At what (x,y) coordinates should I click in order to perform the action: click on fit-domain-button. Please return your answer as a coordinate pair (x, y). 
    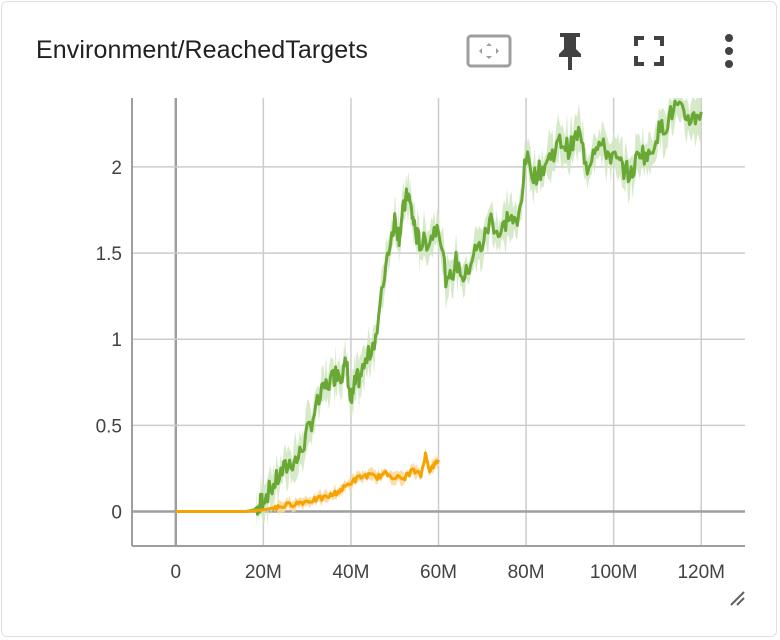
    Looking at the image, I should click on (489, 51).